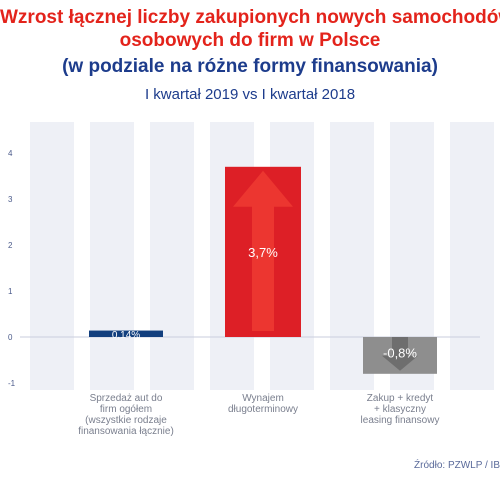 This screenshot has width=500, height=500. Describe the element at coordinates (10, 199) in the screenshot. I see `y-tick-label: 3` at that location.